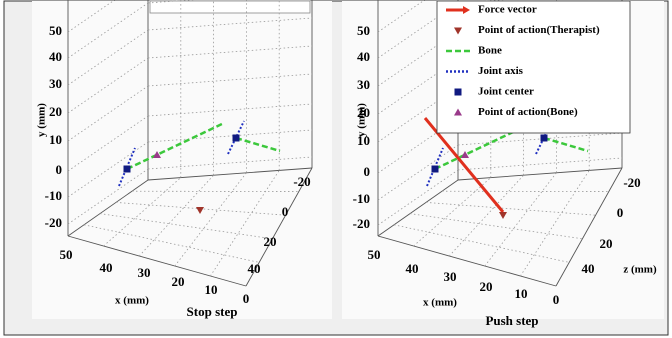  I want to click on x-tick-label: 30, so click(144, 272).